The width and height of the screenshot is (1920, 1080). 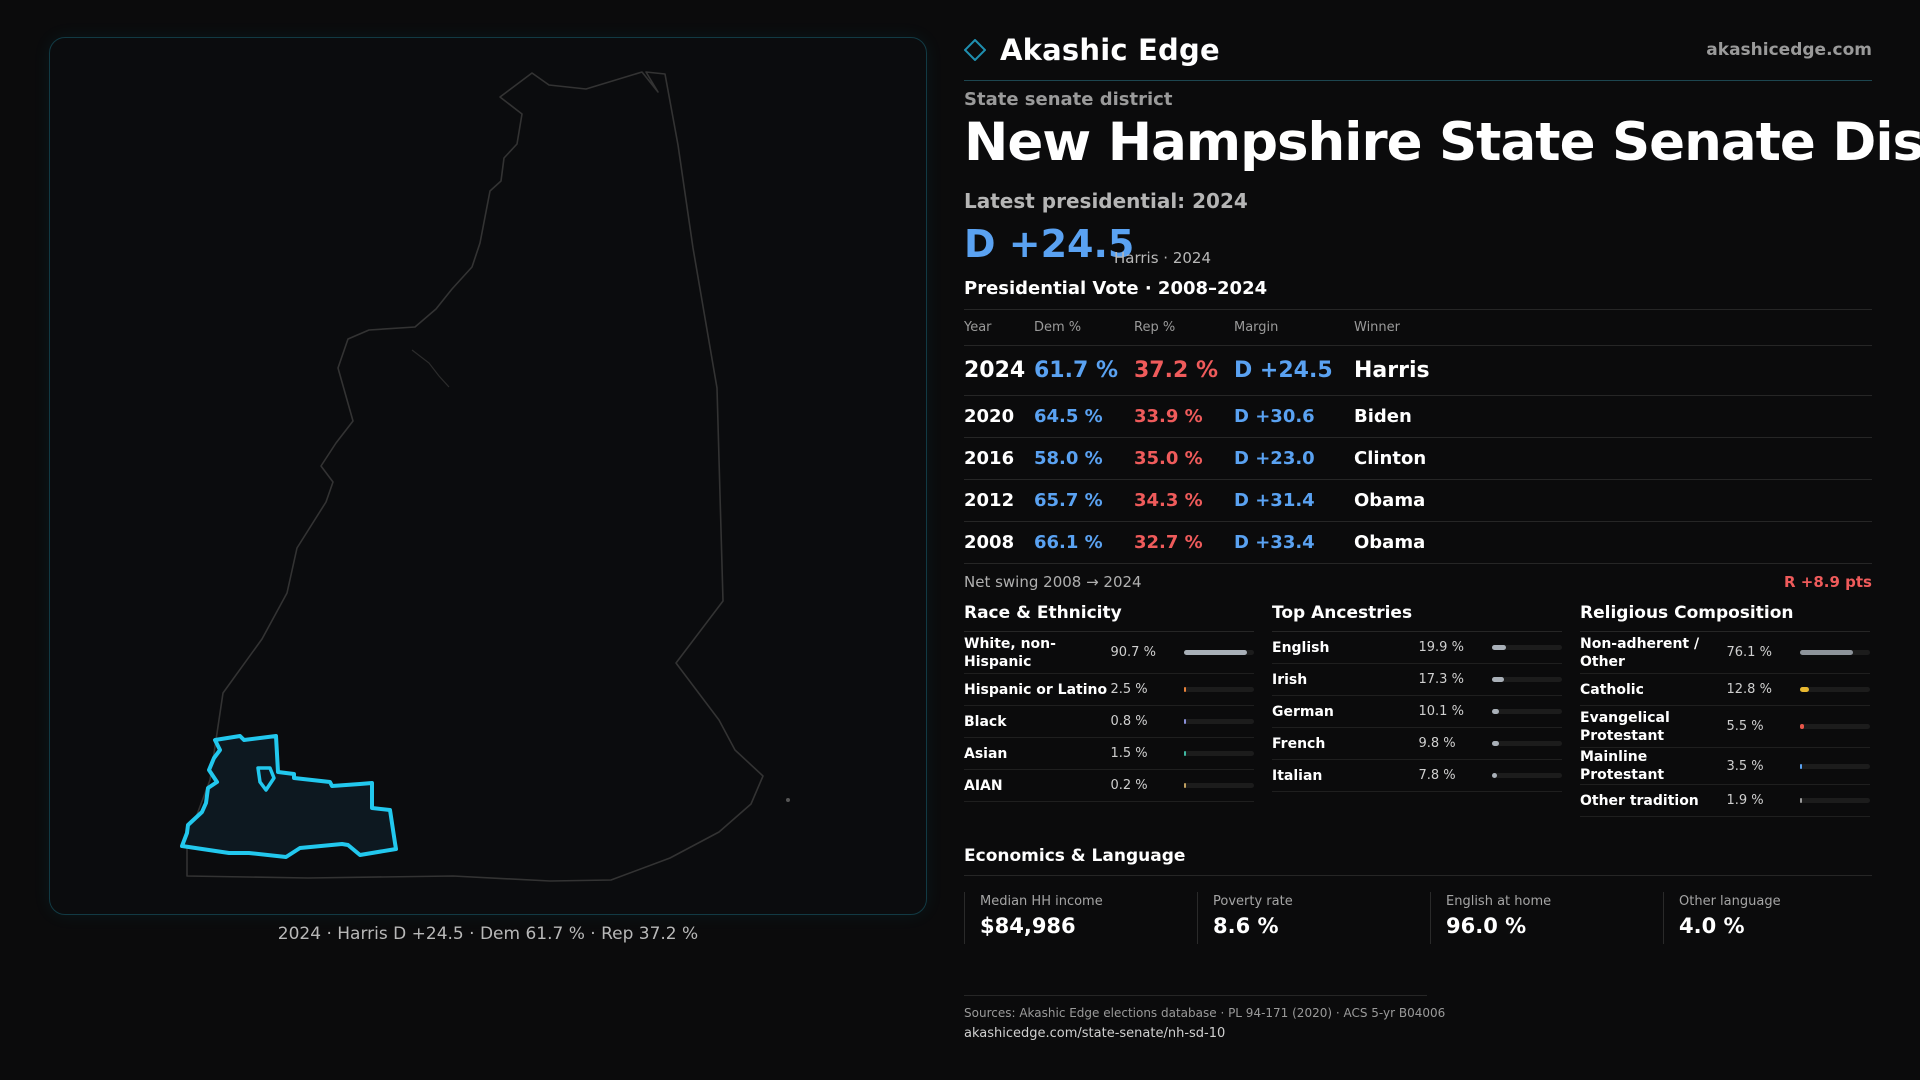 I want to click on year-cell: 2024, so click(x=999, y=370).